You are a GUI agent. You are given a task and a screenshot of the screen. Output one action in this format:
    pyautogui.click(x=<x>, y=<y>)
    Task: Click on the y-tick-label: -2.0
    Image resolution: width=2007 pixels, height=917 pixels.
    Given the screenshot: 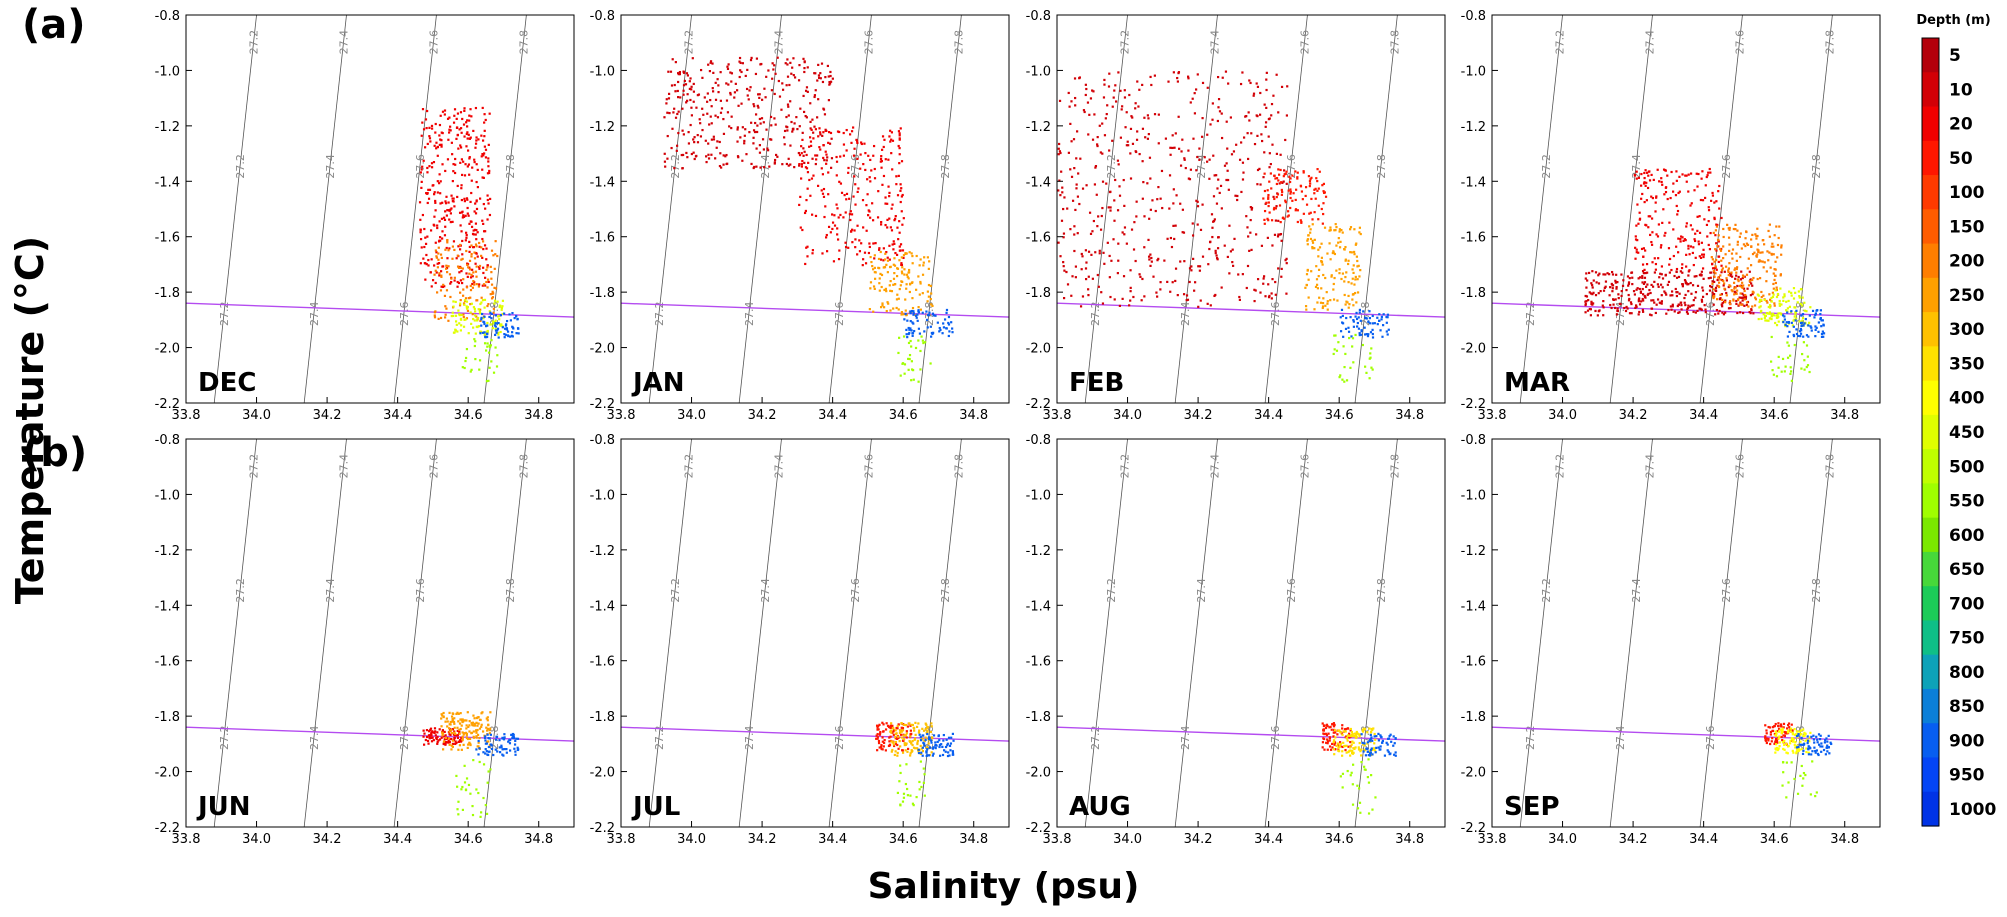 What is the action you would take?
    pyautogui.click(x=602, y=773)
    